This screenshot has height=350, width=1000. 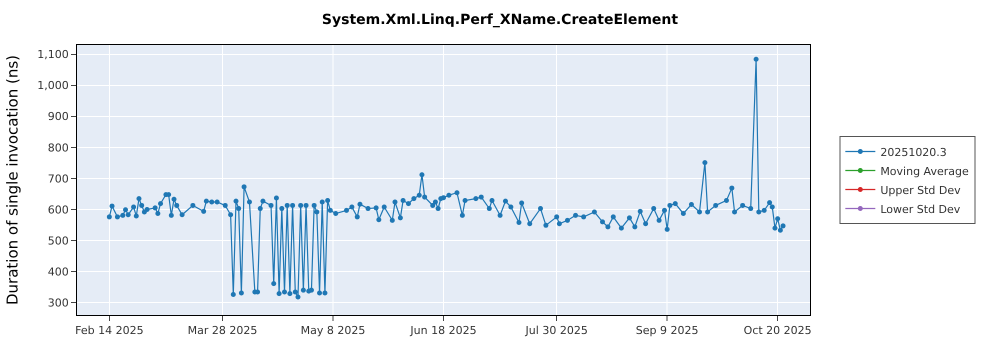 What do you see at coordinates (13, 180) in the screenshot?
I see `y-axis-title: Duration of single invocation (ns)` at bounding box center [13, 180].